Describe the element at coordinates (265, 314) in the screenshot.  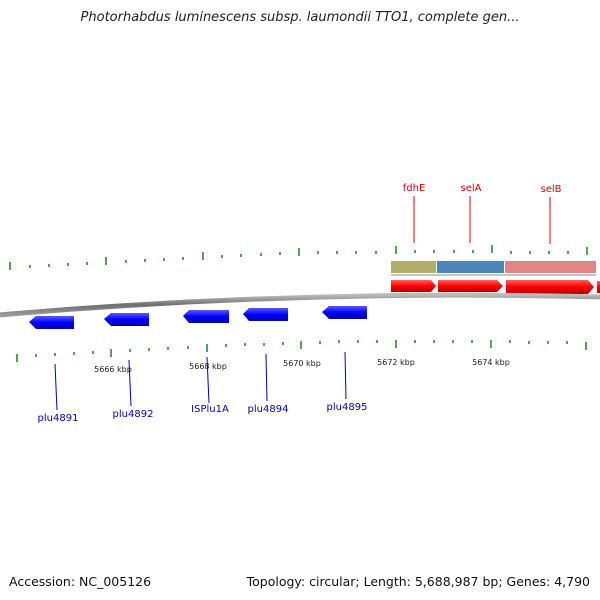
I see `gene-arrow-plu4894` at that location.